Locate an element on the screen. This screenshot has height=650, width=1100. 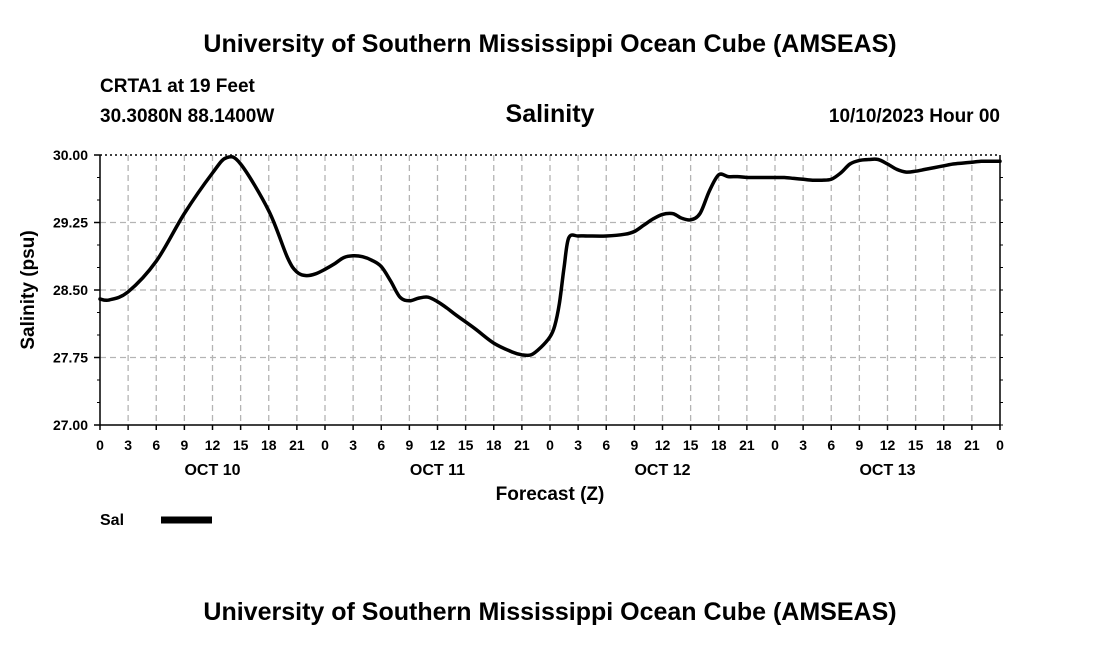
day-label: OCT 12 is located at coordinates (662, 470).